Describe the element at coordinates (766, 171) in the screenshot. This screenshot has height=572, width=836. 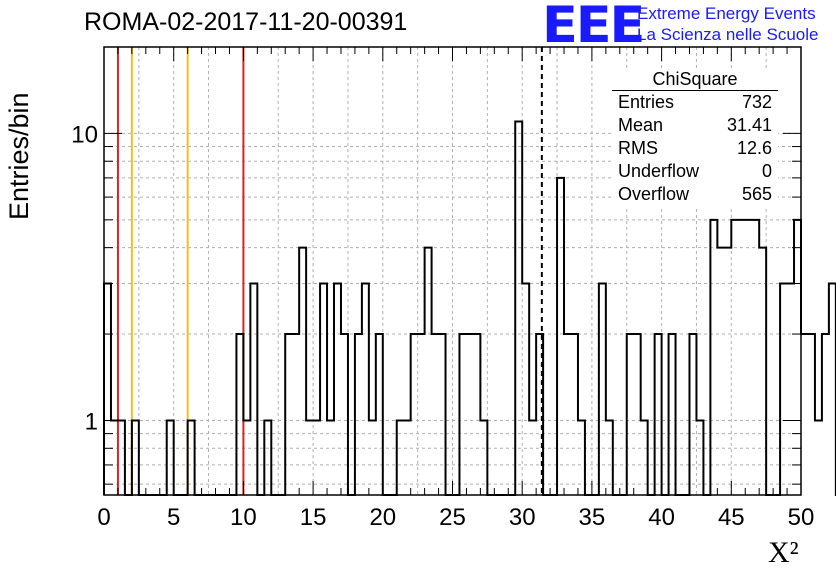
I see `stats-value: 0` at that location.